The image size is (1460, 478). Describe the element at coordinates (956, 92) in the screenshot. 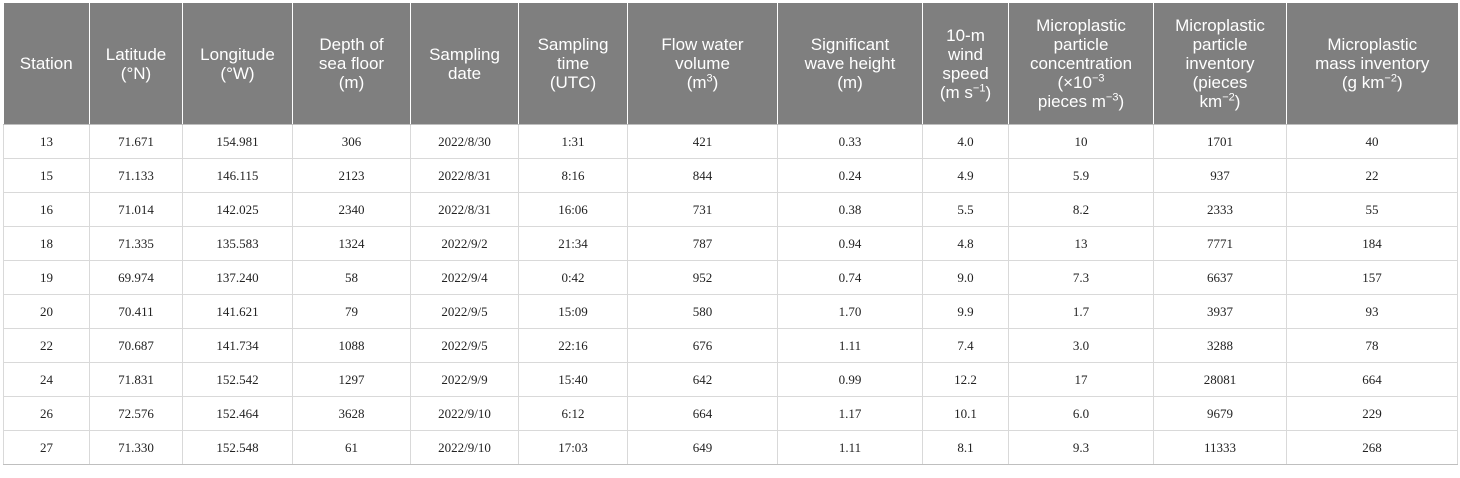

I see `header-unit: (m s` at that location.